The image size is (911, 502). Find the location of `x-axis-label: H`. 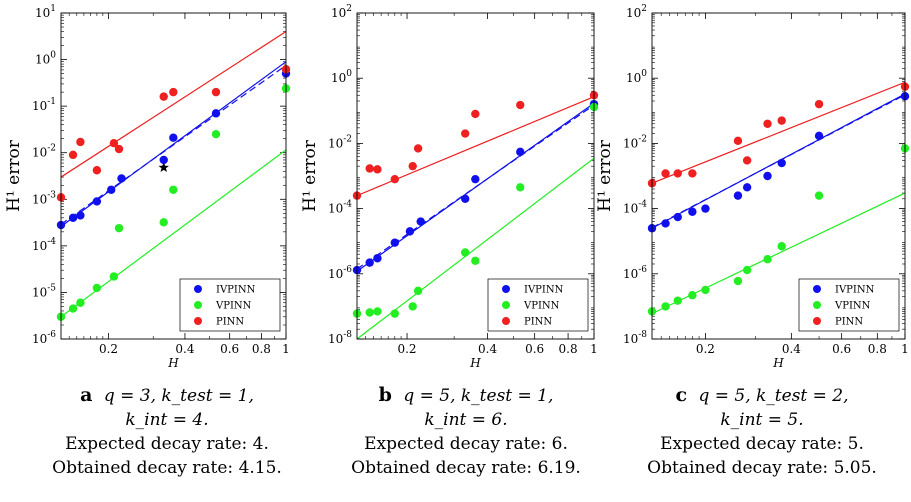

x-axis-label: H is located at coordinates (475, 363).